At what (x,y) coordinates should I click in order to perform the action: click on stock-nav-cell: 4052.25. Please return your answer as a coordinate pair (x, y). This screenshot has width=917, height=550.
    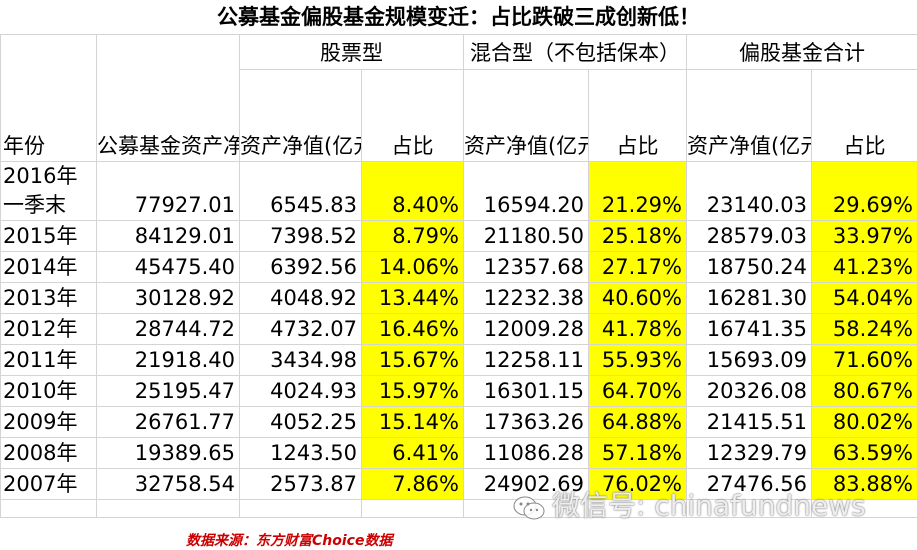
    Looking at the image, I should click on (301, 422).